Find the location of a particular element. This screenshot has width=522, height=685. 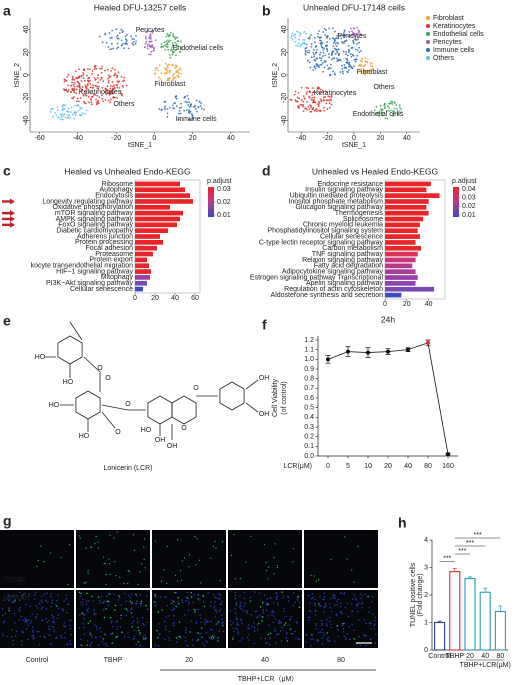

colorbar-label: 0.03 is located at coordinates (224, 189).